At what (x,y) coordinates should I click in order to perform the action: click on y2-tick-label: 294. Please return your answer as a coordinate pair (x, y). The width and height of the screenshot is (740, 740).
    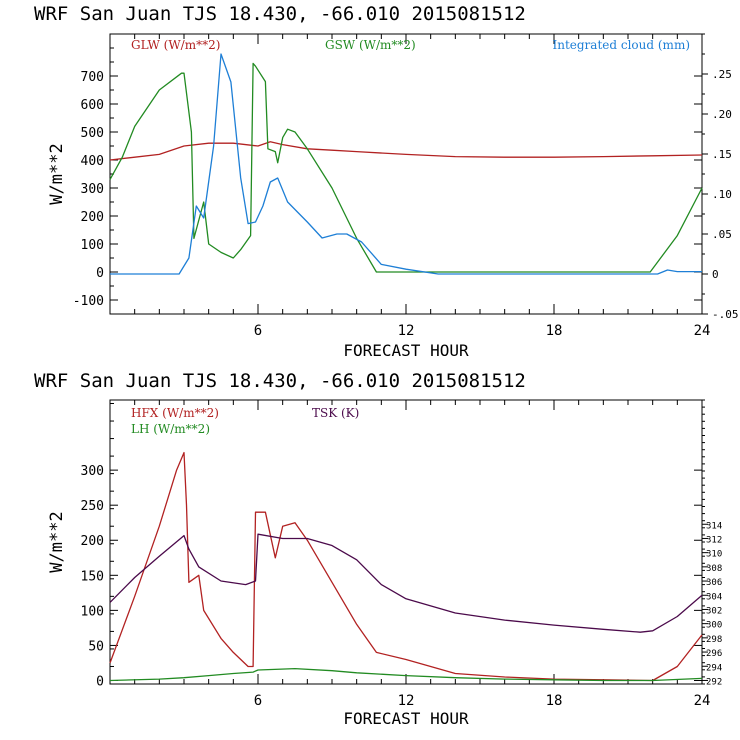
    Looking at the image, I should click on (714, 668).